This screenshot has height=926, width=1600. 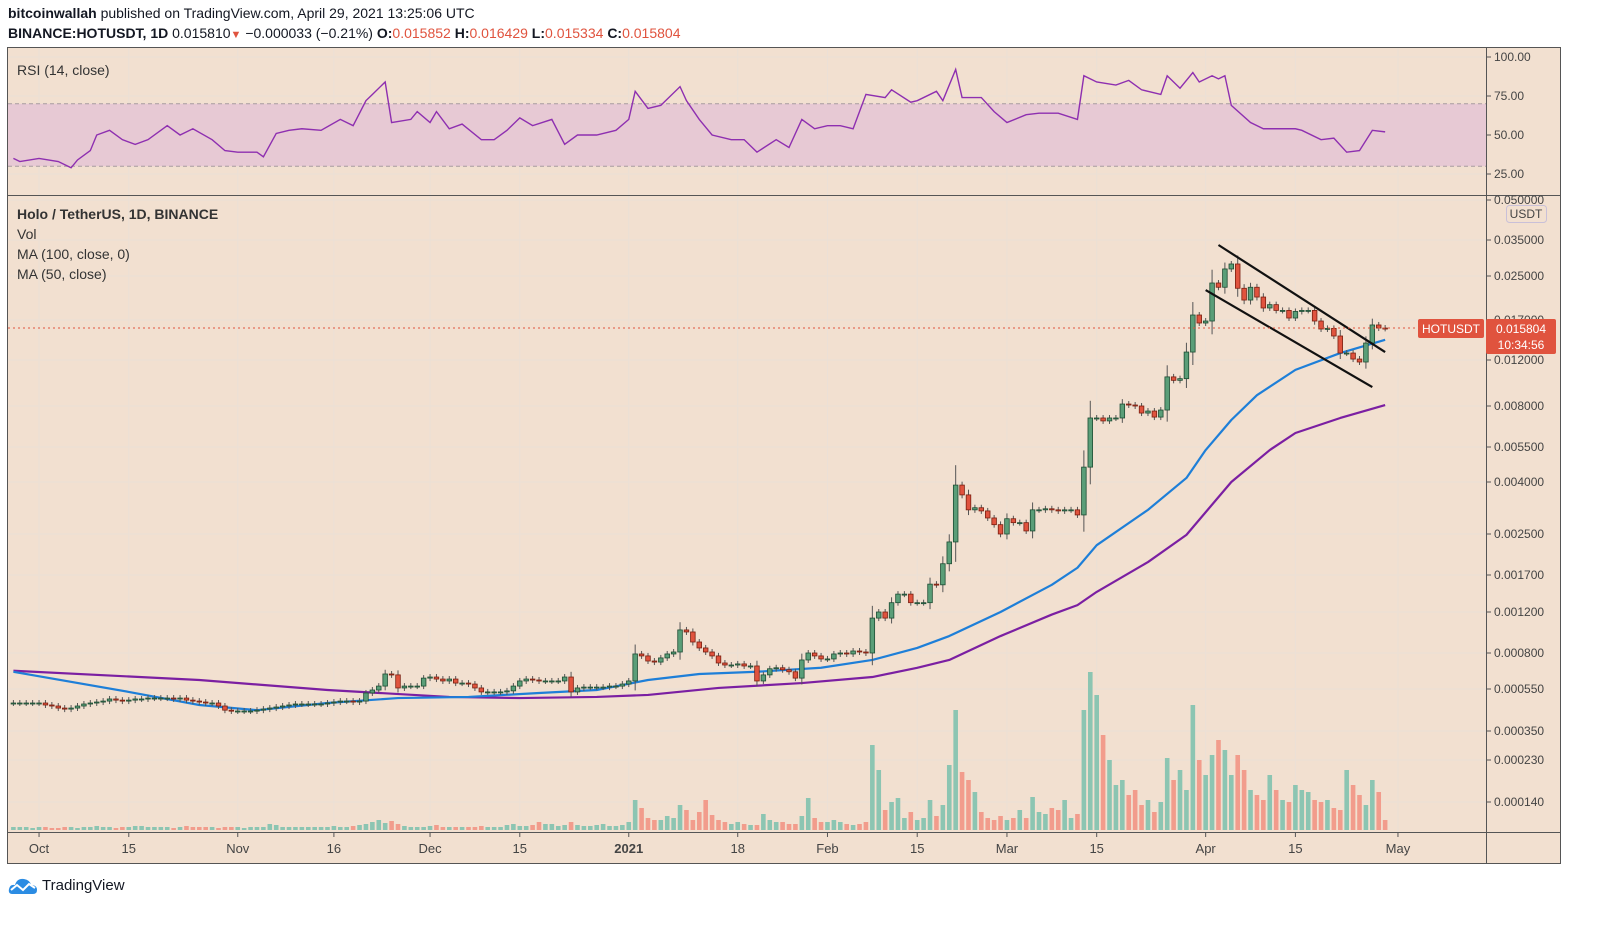 What do you see at coordinates (1519, 731) in the screenshot?
I see `price-tick-label: 0.000350` at bounding box center [1519, 731].